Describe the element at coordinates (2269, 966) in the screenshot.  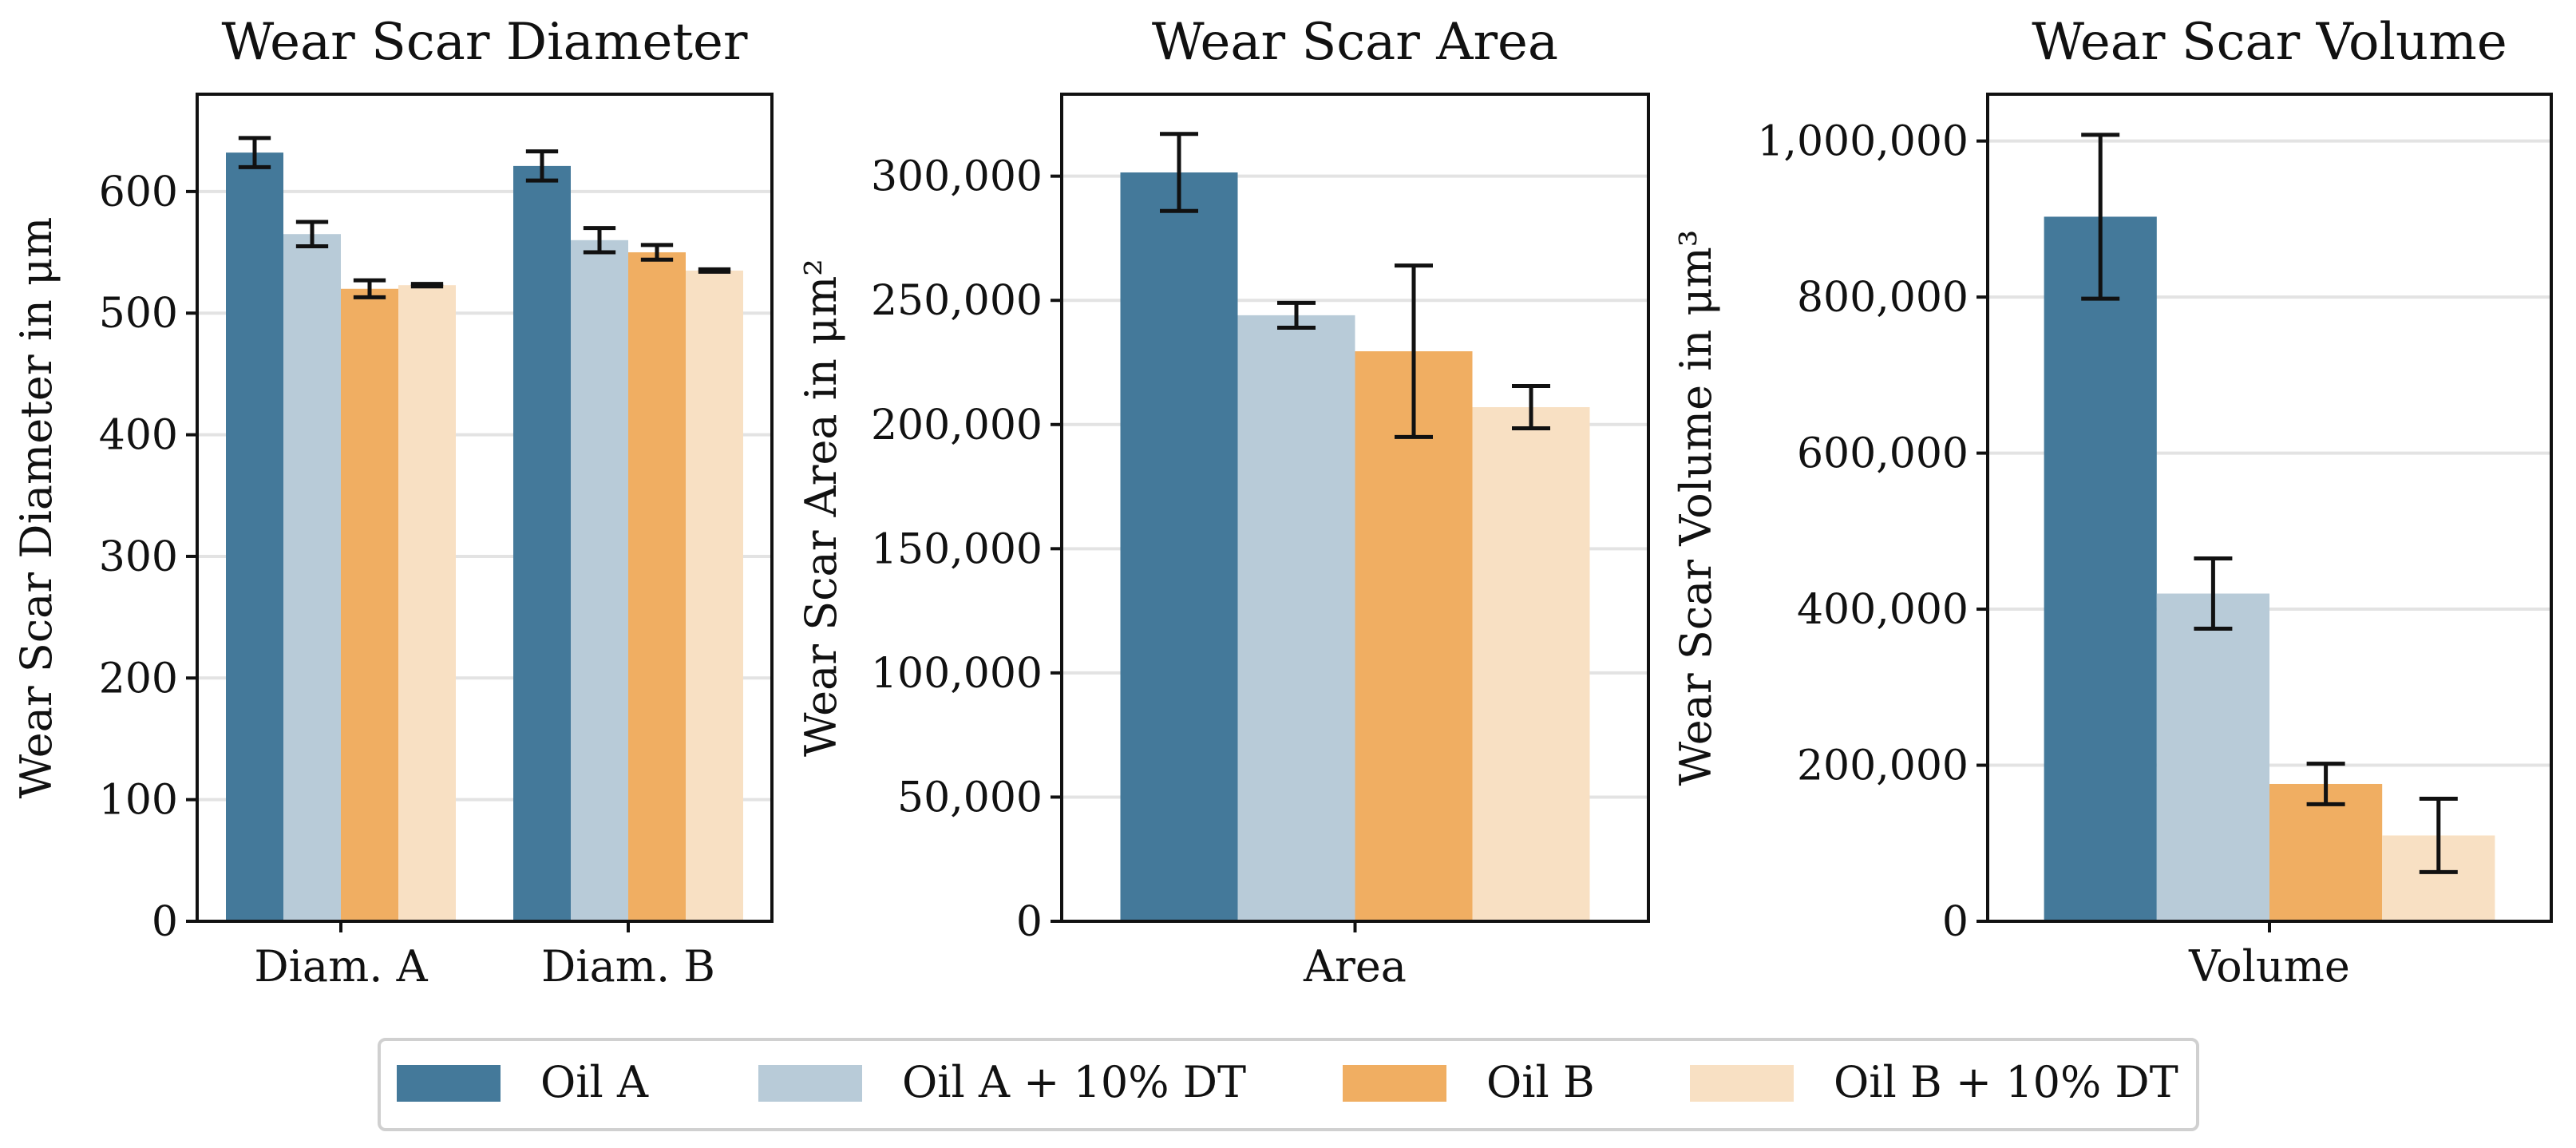
I see `x-tick-label: Volume` at that location.